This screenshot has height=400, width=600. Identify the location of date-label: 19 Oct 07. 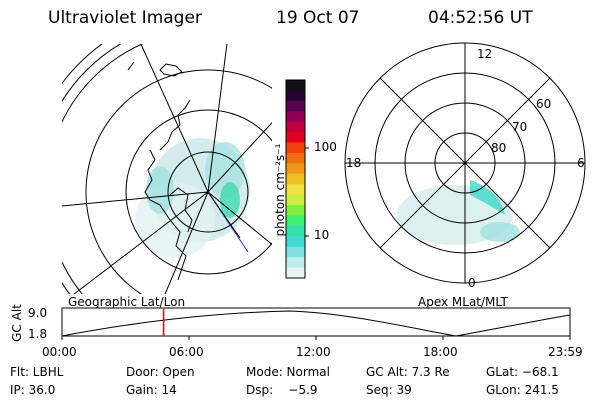
(318, 18).